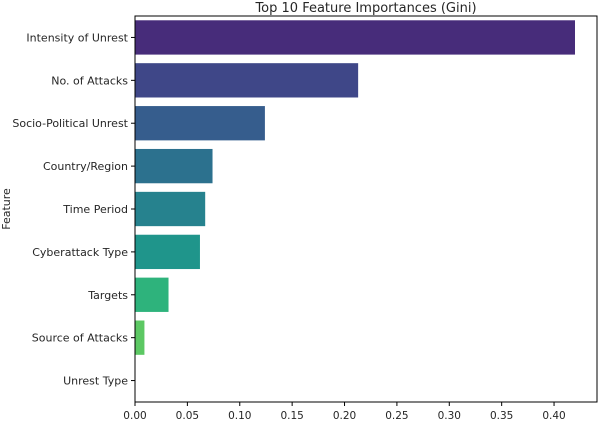  I want to click on x-tick-label-1: 0.05, so click(187, 416).